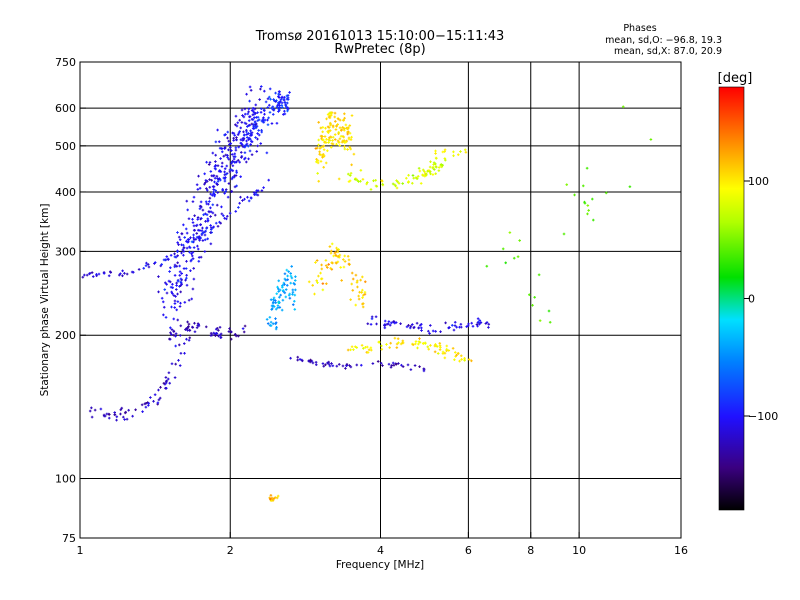  Describe the element at coordinates (65, 479) in the screenshot. I see `y-tick-label: 100` at that location.